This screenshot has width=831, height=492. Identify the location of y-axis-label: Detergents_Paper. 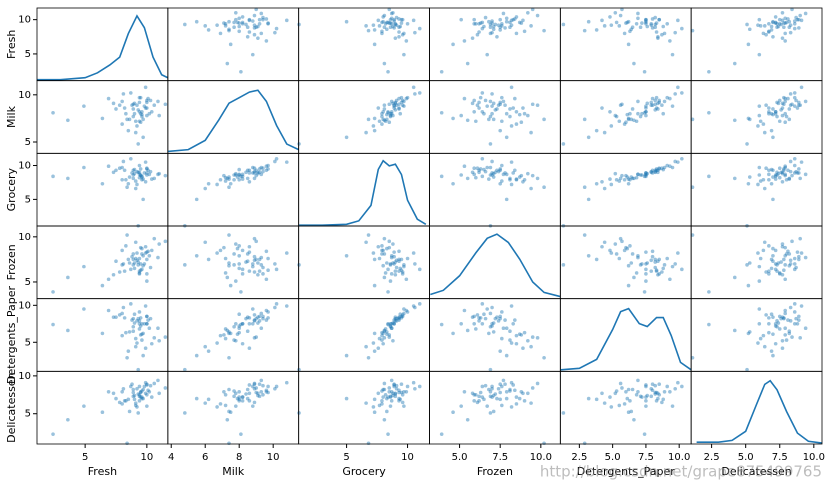
(11, 334).